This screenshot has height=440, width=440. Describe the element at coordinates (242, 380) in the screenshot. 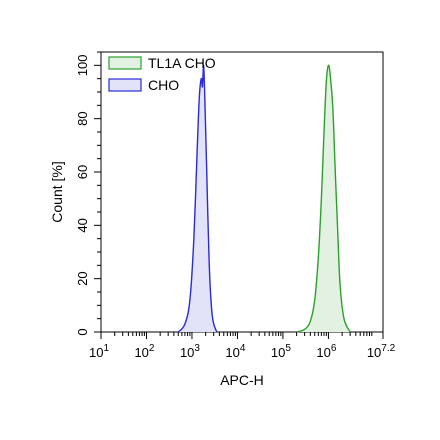

I see `x-axis-title: APC-H` at that location.